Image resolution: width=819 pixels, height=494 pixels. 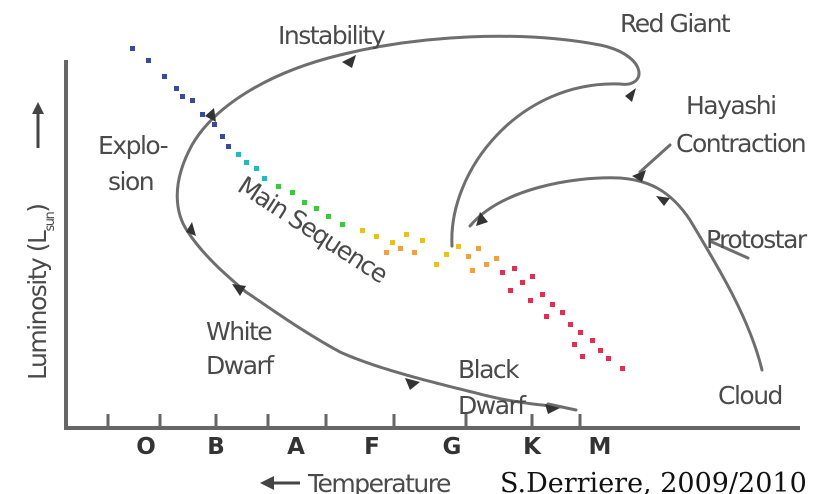 I want to click on explosion-label-2: sion, so click(x=130, y=181).